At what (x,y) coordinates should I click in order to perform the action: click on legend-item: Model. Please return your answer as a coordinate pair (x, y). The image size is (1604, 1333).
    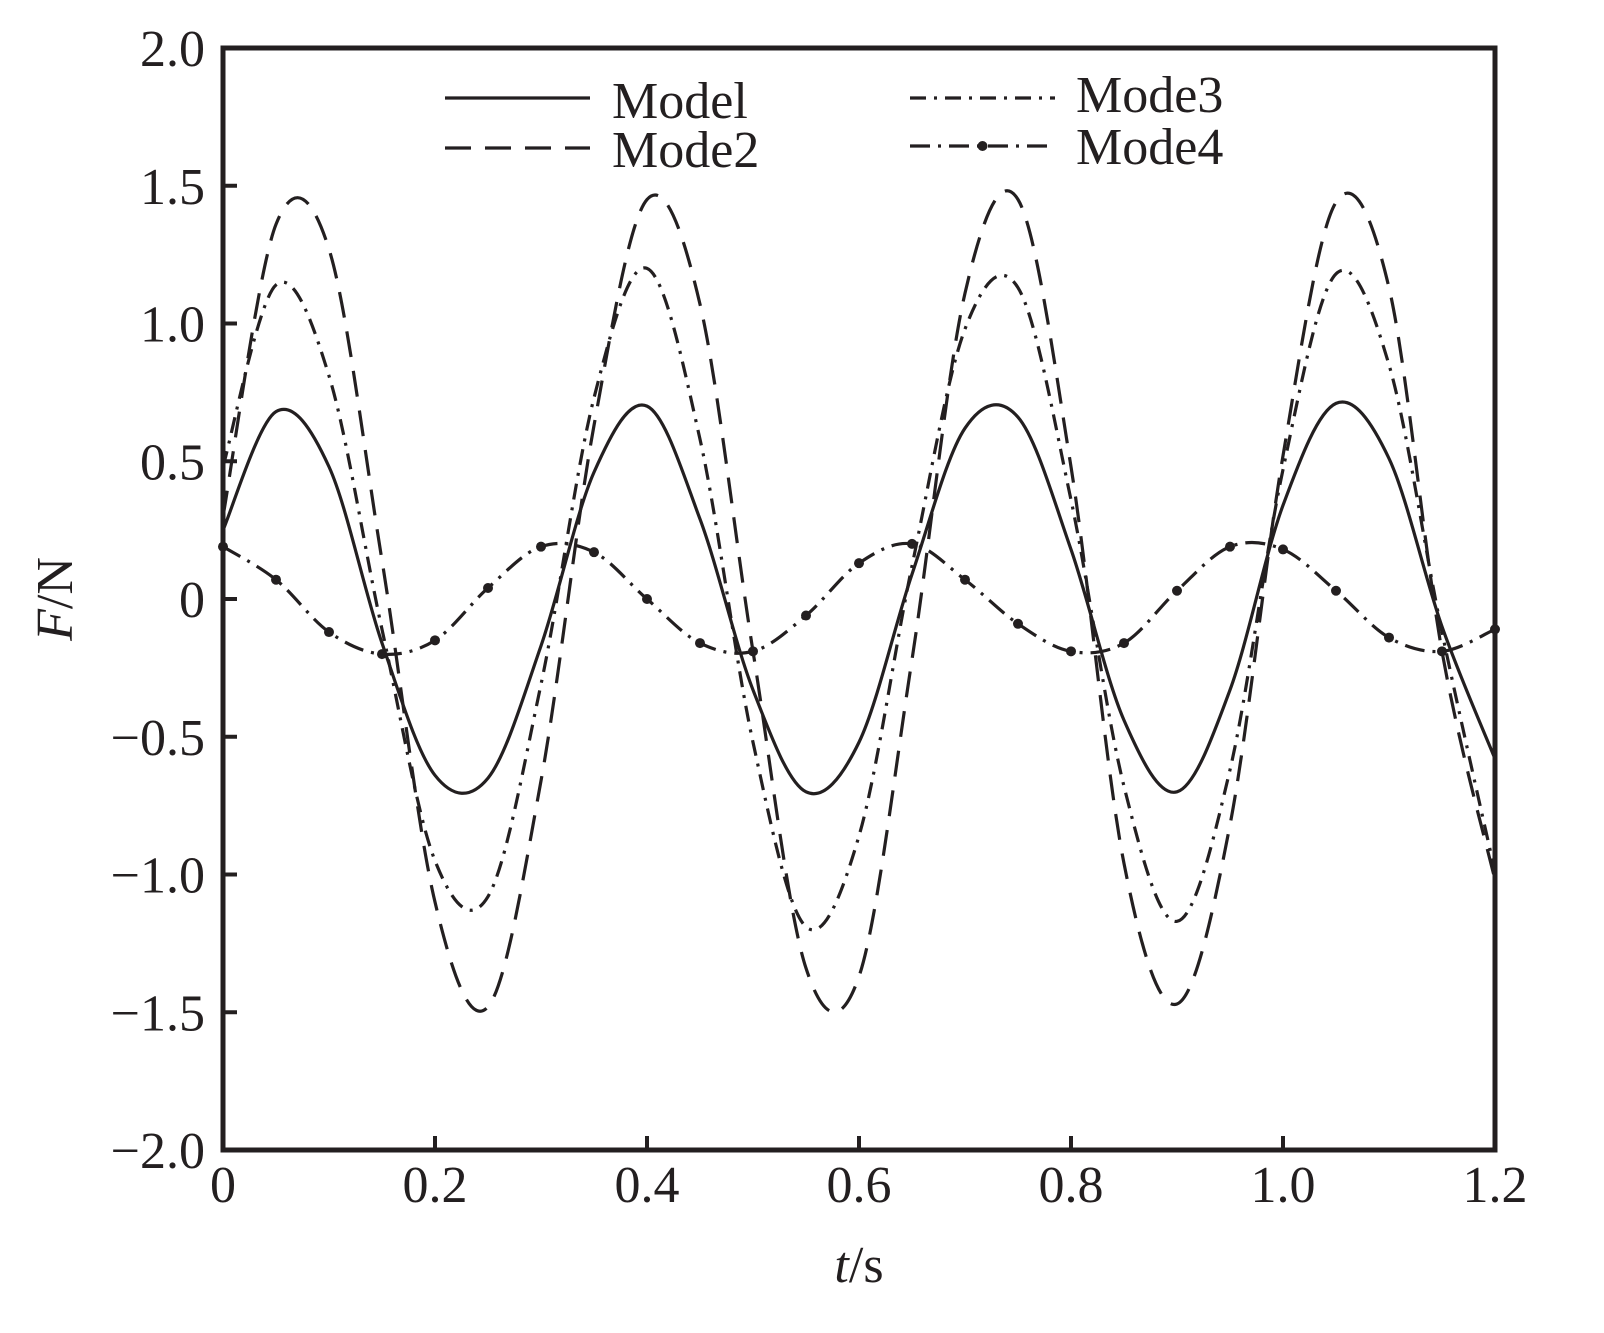
    Looking at the image, I should click on (596, 101).